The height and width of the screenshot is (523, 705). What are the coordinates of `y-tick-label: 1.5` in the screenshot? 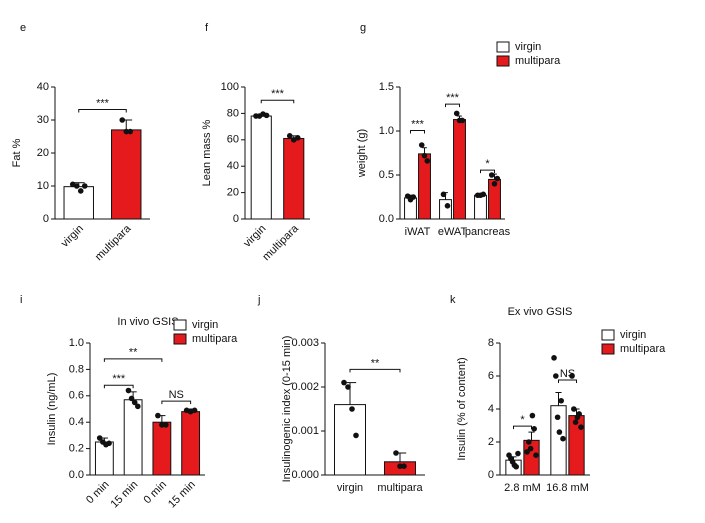 It's located at (386, 87).